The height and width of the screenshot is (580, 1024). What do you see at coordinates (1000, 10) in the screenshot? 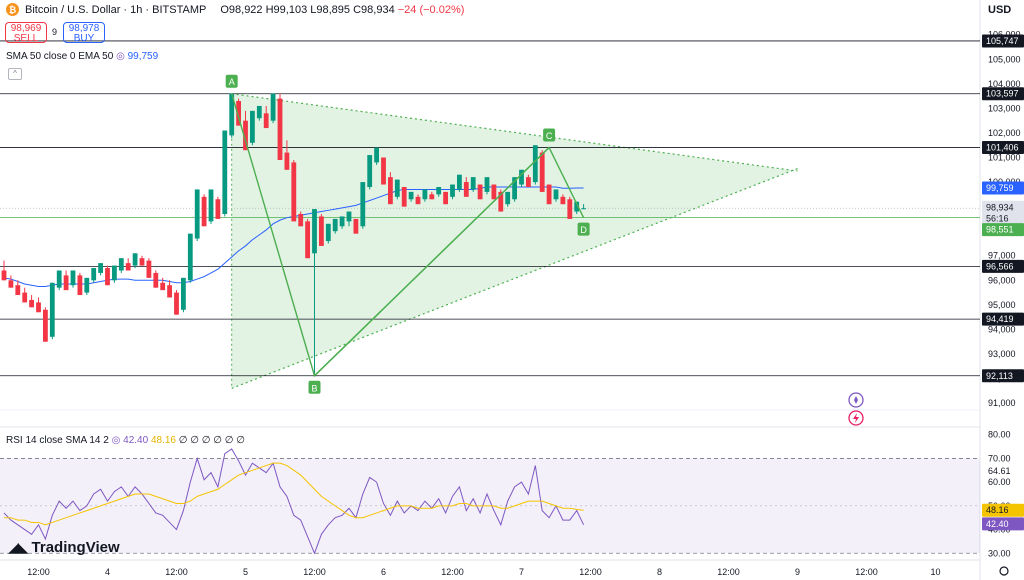
I see `currency-selector: USD` at bounding box center [1000, 10].